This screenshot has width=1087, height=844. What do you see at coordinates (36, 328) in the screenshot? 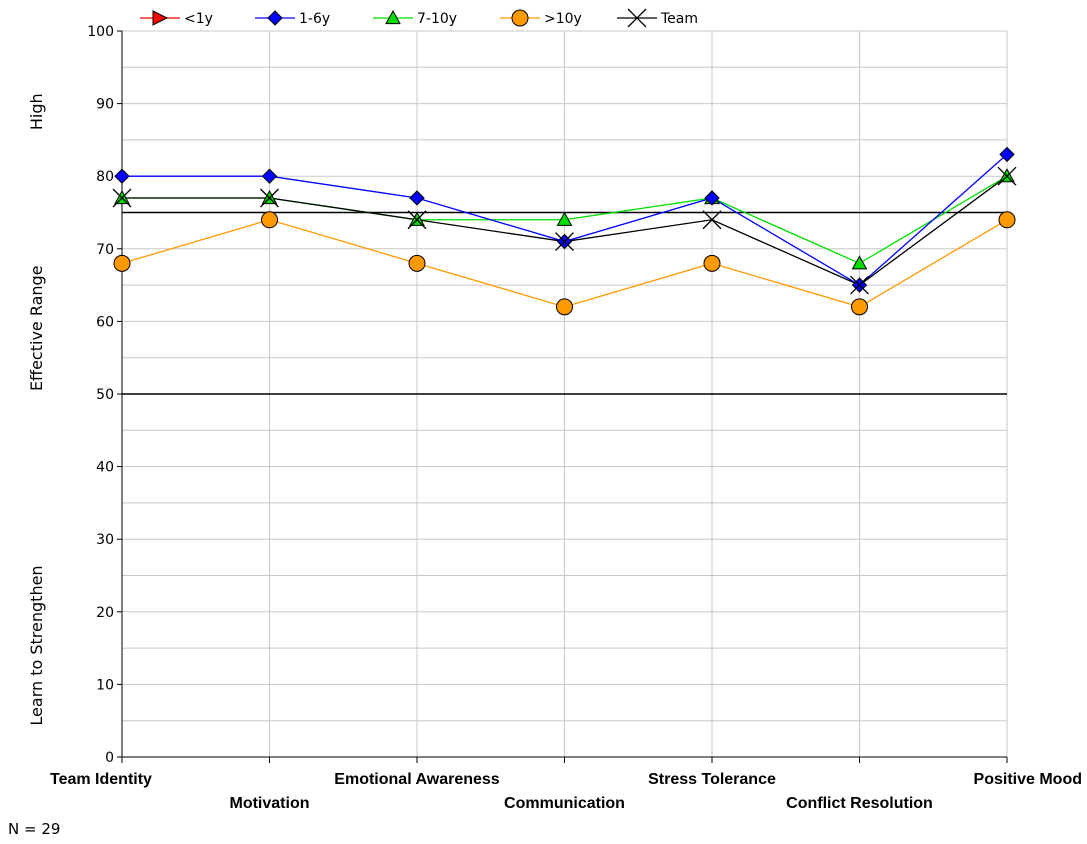
I see `band-label: Effective Range` at bounding box center [36, 328].